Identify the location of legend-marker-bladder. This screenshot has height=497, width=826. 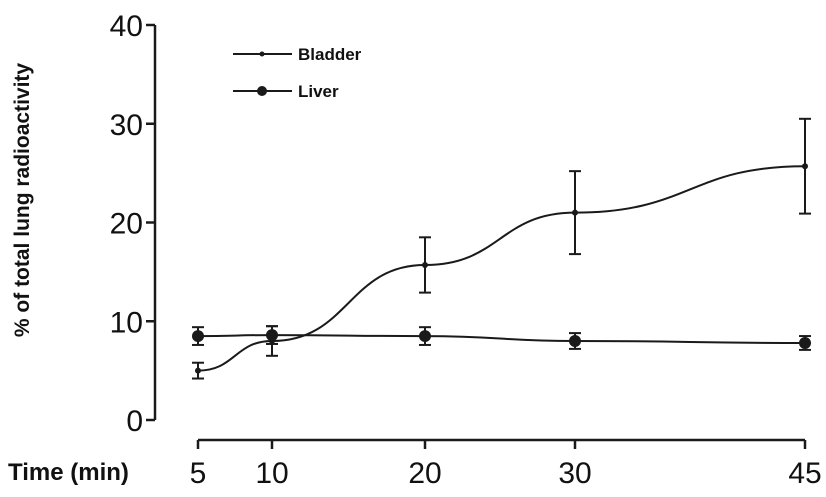
(262, 54).